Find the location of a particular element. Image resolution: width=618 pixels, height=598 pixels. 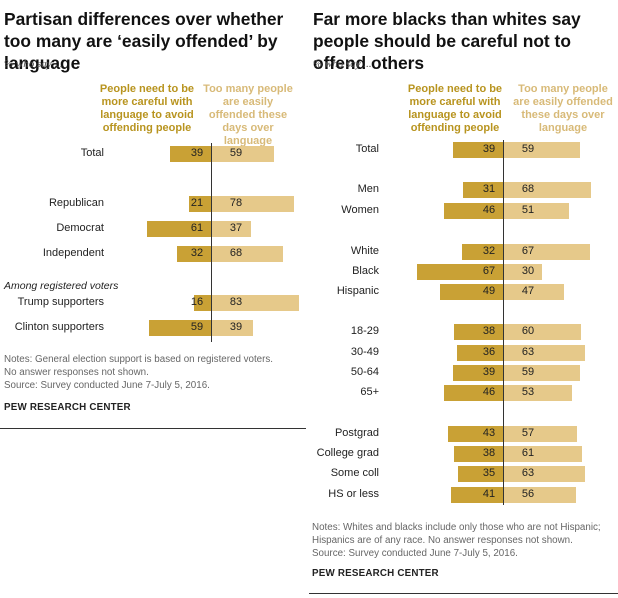

right-value-offended-college-grad: 61 is located at coordinates (528, 453).